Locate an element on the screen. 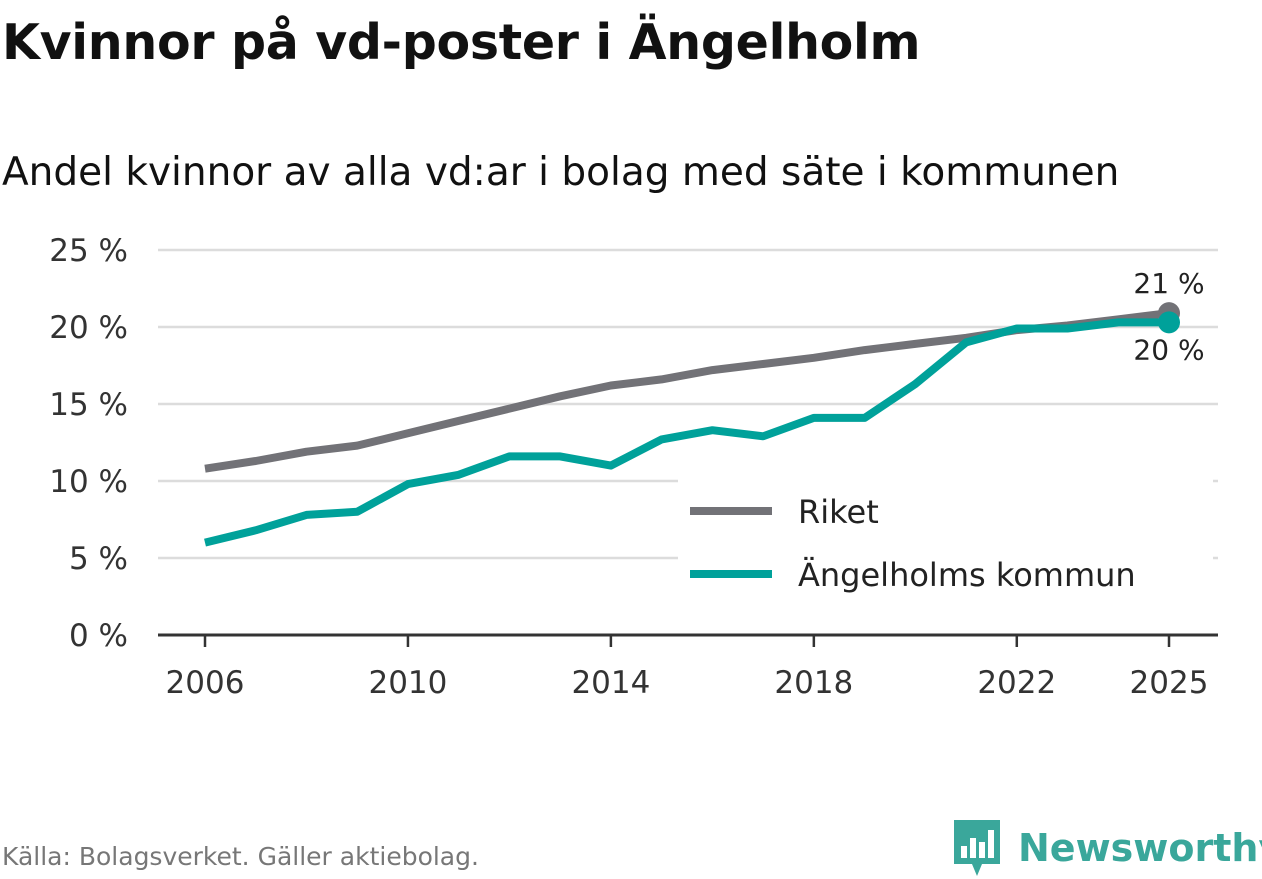 This screenshot has width=1262, height=879. x-tick-label: 2010 is located at coordinates (407, 683).